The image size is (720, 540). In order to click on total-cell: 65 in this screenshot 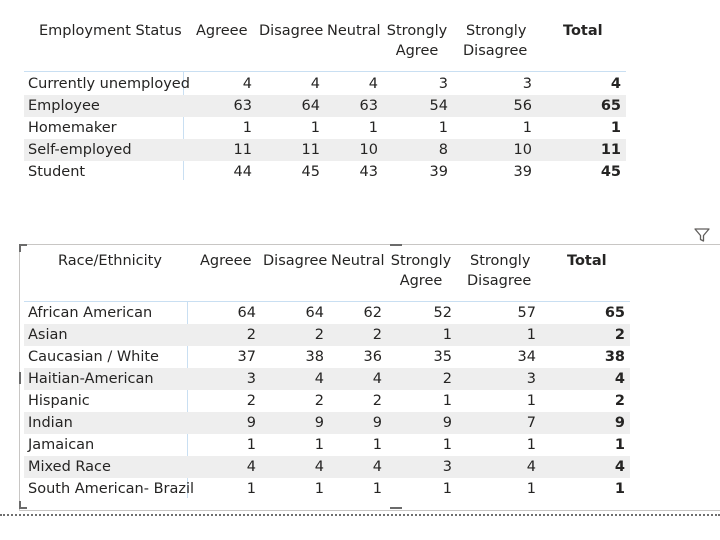, I will do `click(614, 313)`.